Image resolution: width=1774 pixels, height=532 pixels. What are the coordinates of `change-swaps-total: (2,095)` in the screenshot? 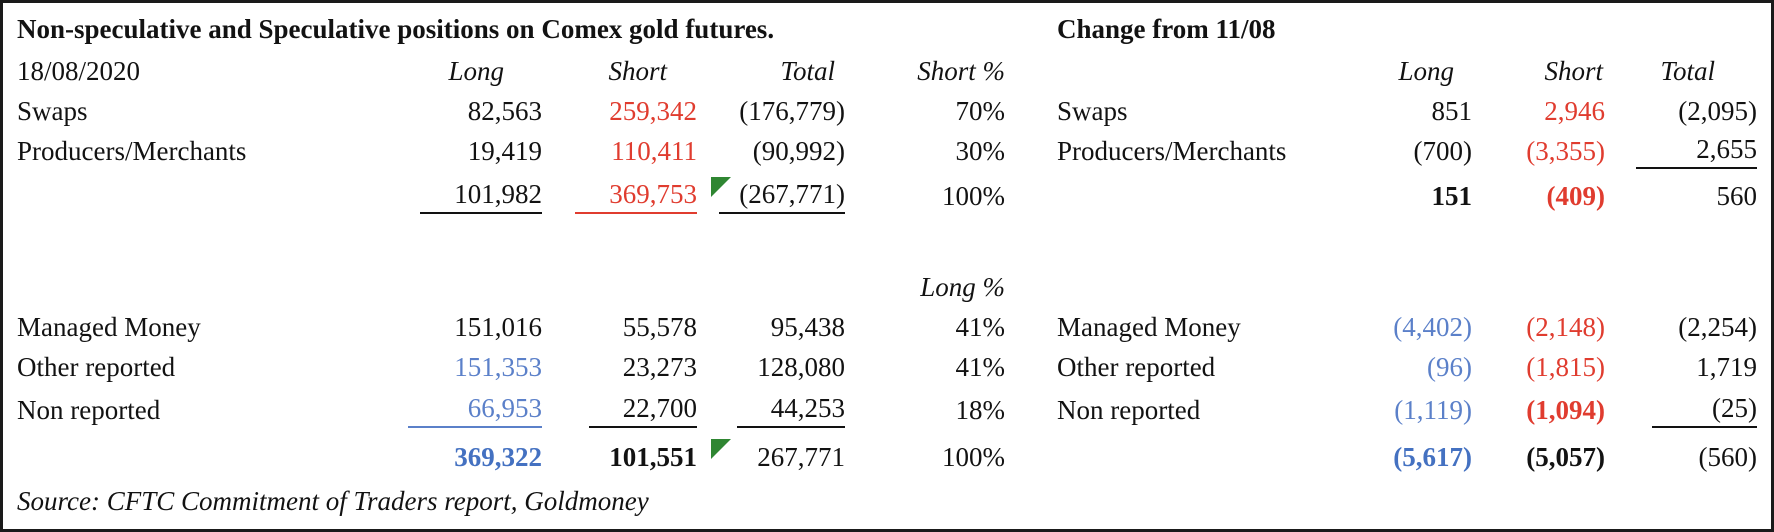 It's located at (1717, 110).